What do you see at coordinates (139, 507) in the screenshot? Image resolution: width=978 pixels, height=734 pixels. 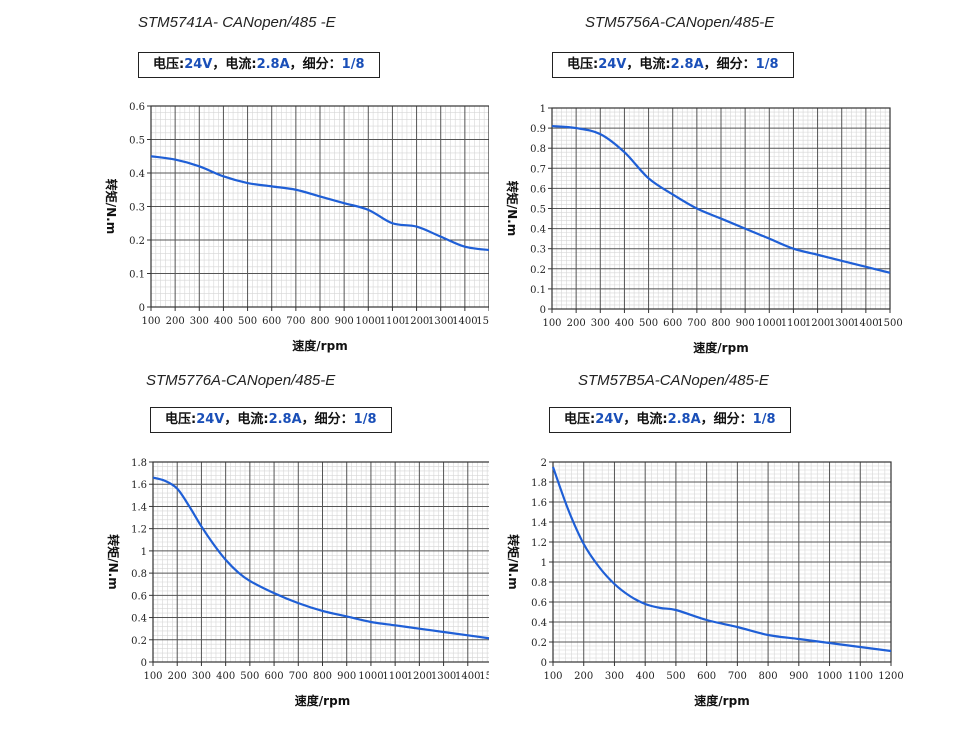 I see `y-tick-label: 1.4` at bounding box center [139, 507].